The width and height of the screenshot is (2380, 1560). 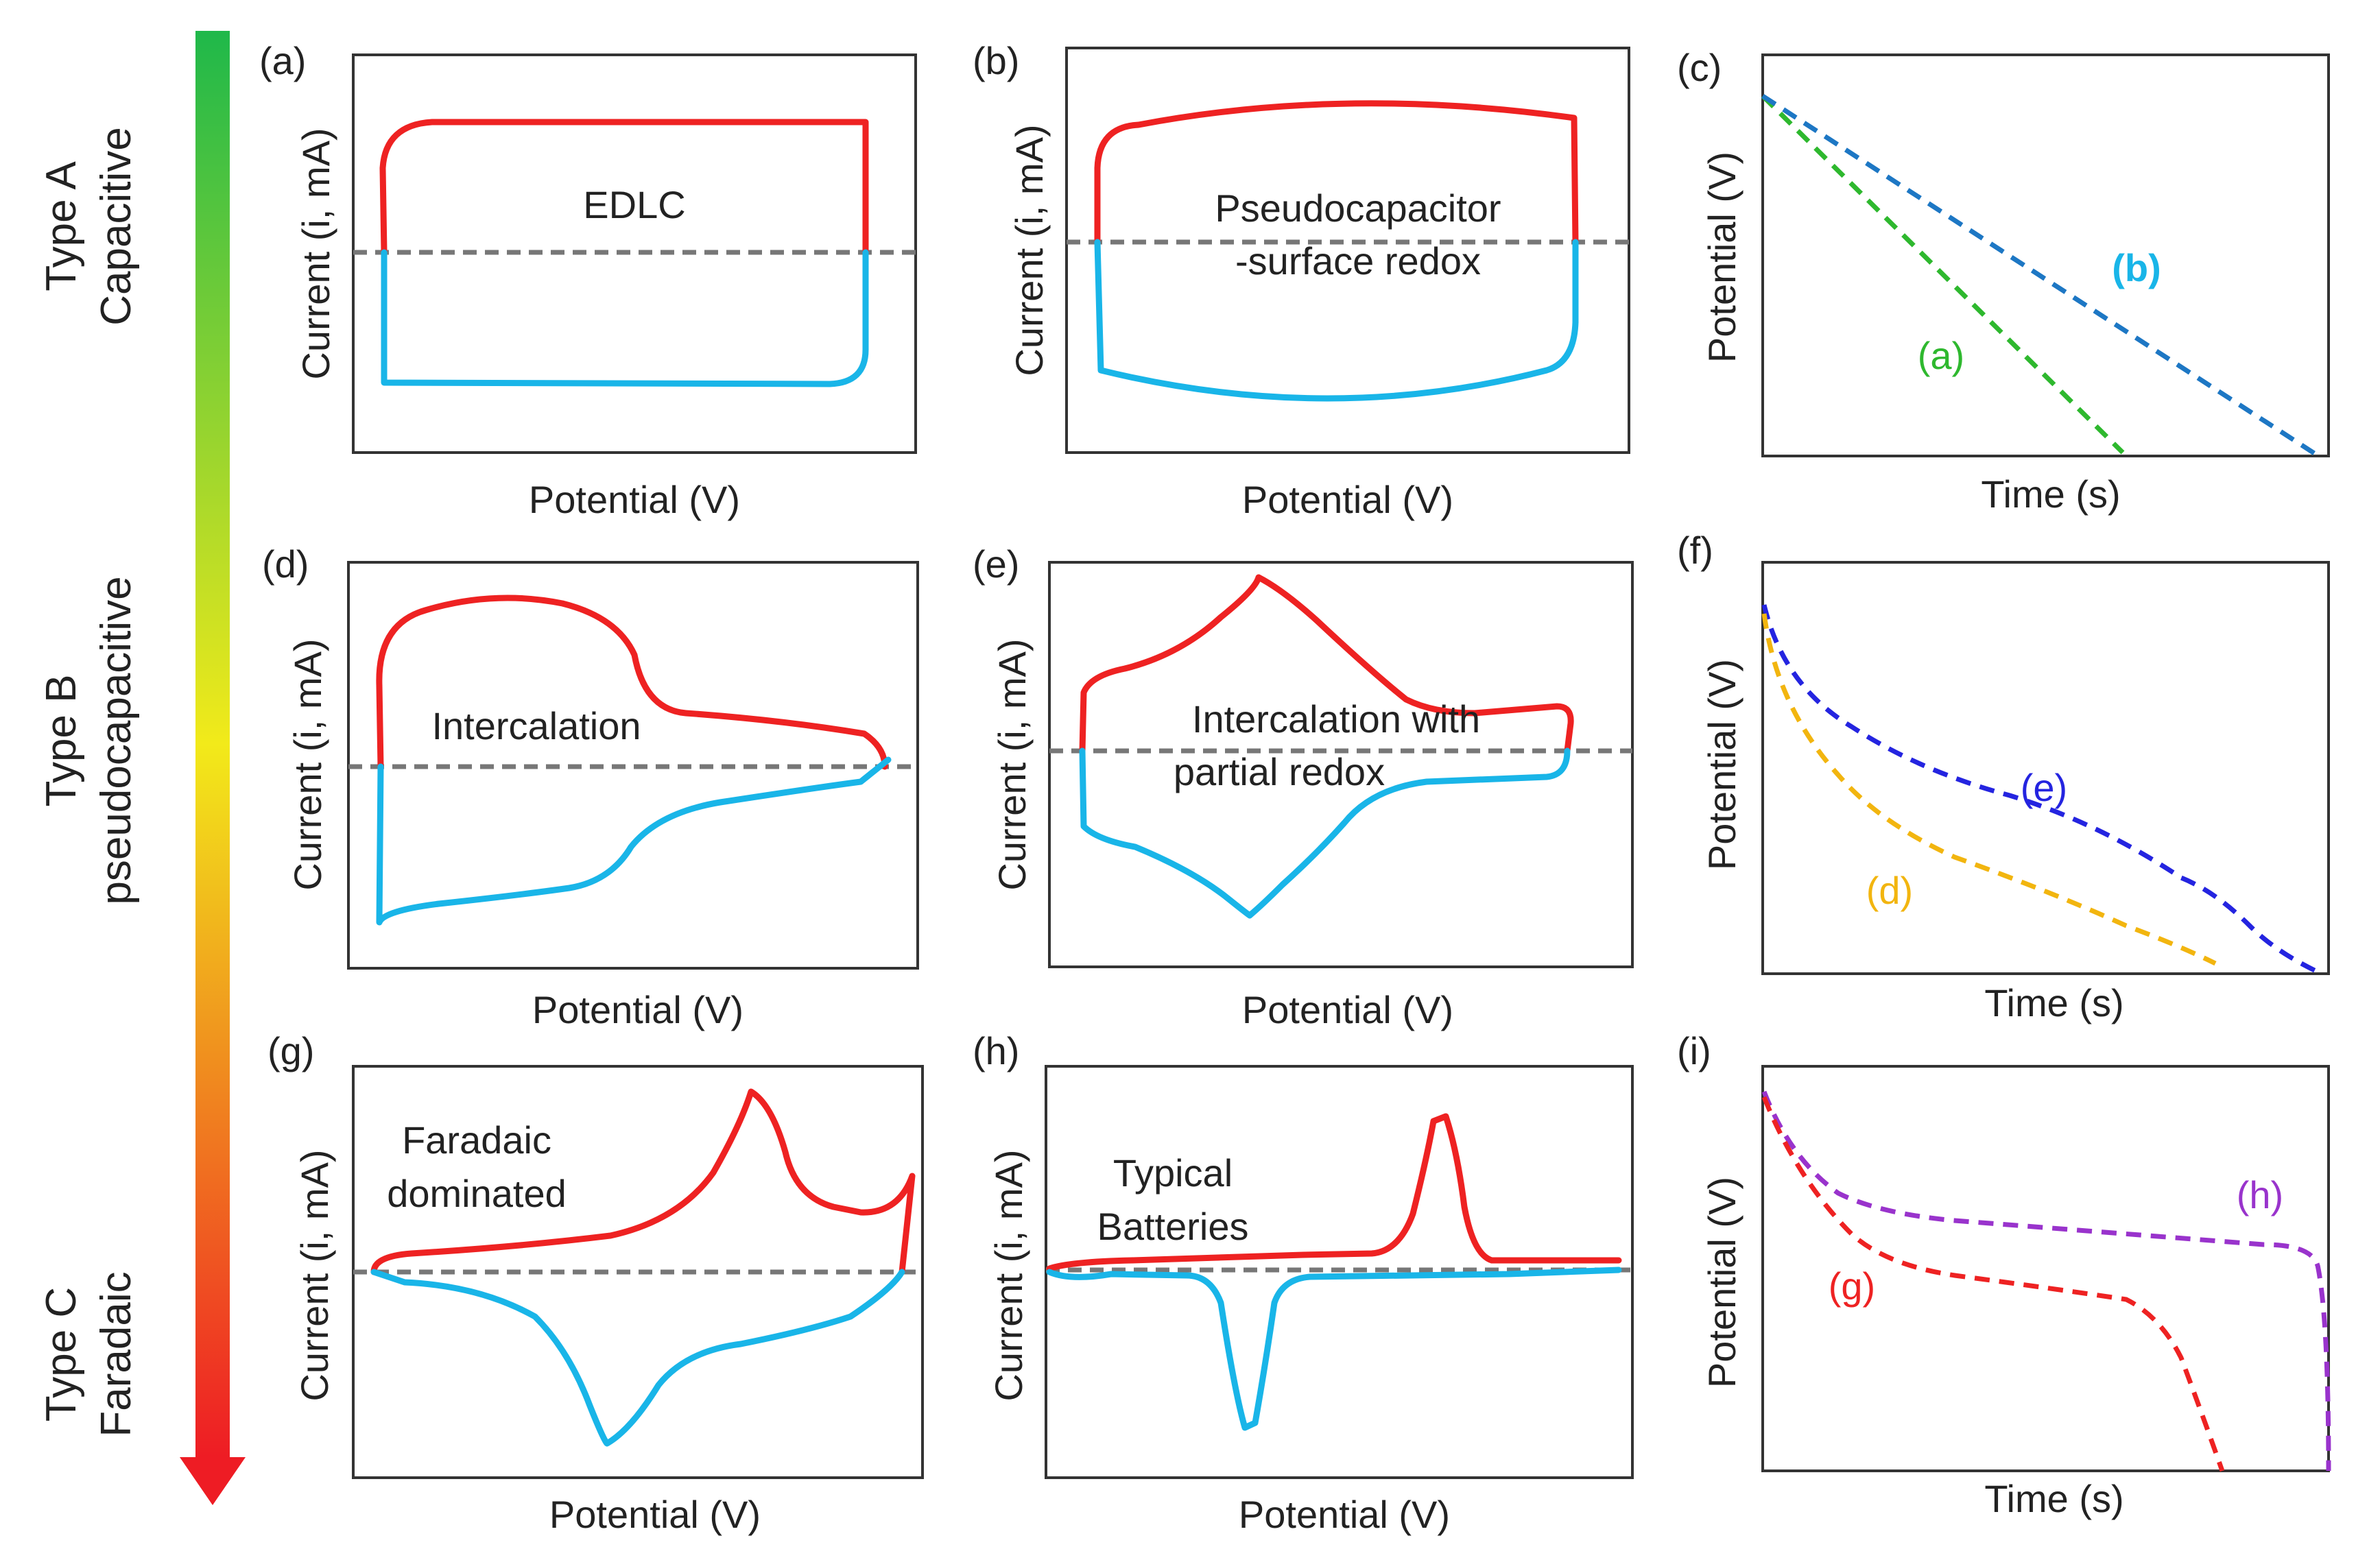 I want to click on panel-f-frame, so click(x=2045, y=768).